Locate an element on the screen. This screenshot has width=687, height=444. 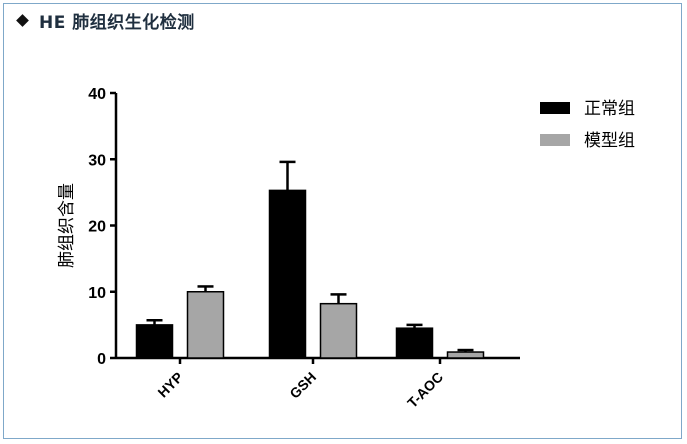
y-tick-label: 30 is located at coordinates (97, 160).